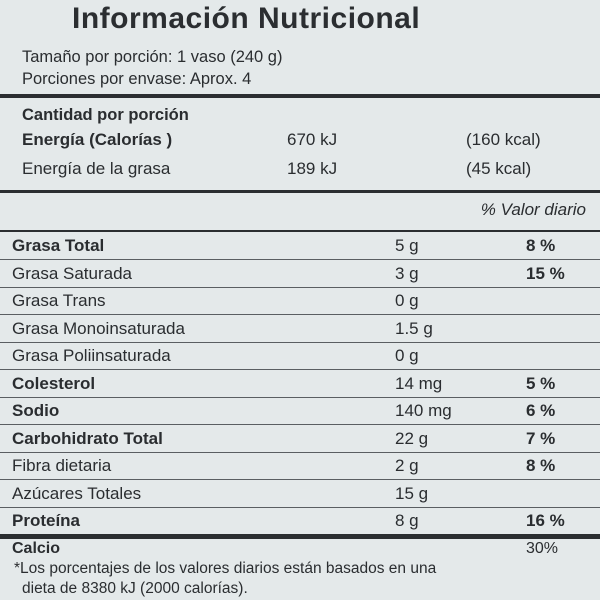 The height and width of the screenshot is (600, 600). What do you see at coordinates (46, 520) in the screenshot?
I see `nutrient-name: Proteína` at bounding box center [46, 520].